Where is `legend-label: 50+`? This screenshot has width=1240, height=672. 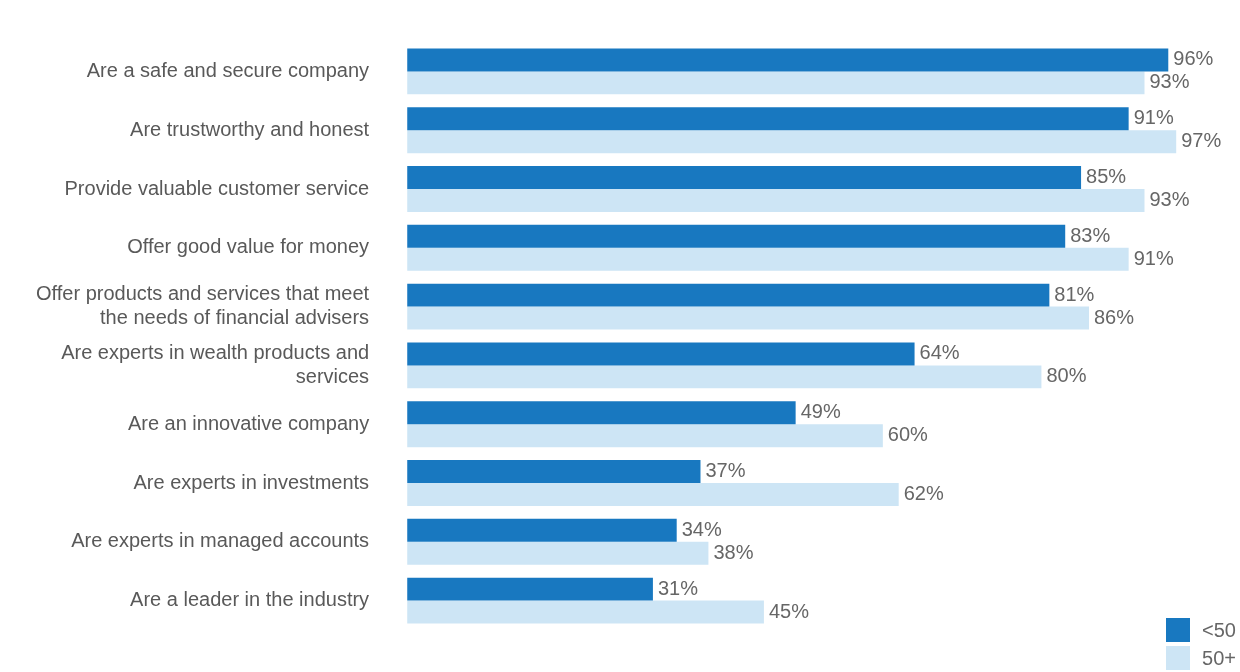 legend-label: 50+ is located at coordinates (1219, 658).